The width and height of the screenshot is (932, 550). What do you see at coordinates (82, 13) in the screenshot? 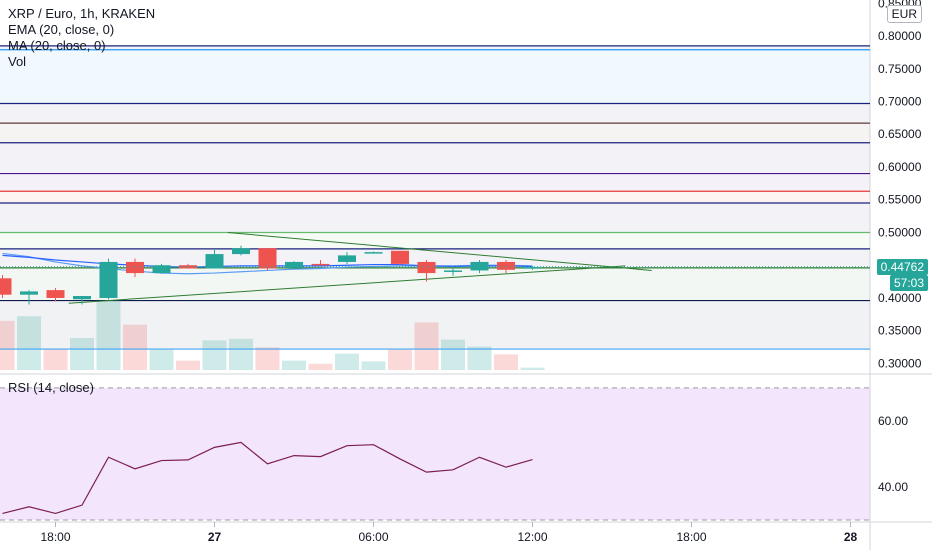
I see `symbol-title: XRP / Euro, 1h, KRAKEN` at bounding box center [82, 13].